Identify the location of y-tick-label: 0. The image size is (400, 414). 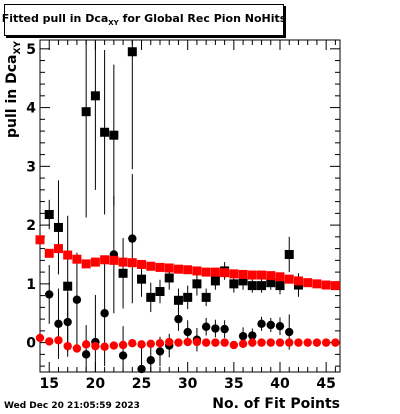
(31, 344).